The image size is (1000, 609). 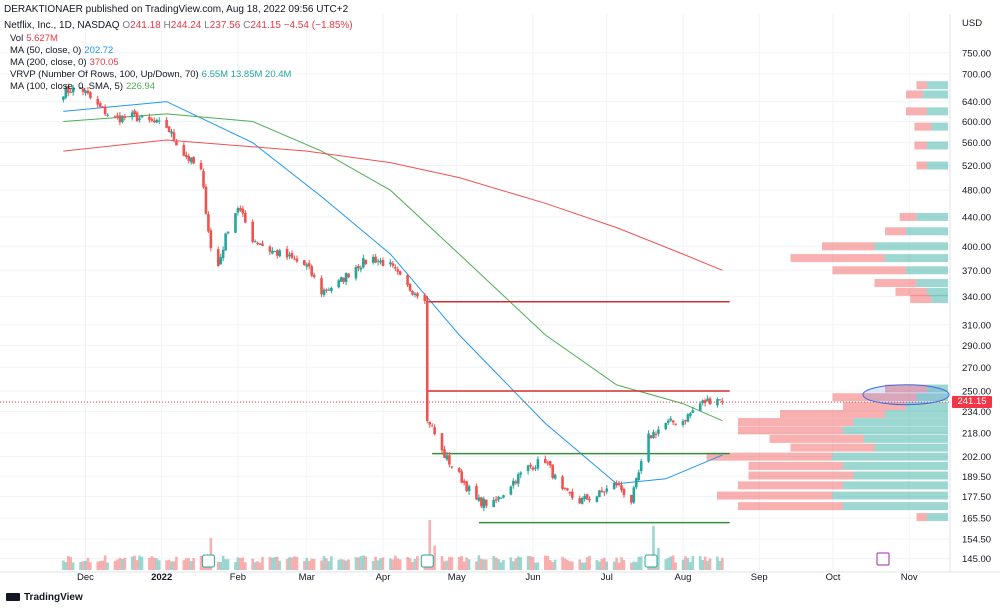 What do you see at coordinates (62, 25) in the screenshot?
I see `symbol-name: Netflix, Inc., 1D, NASDAQ` at bounding box center [62, 25].